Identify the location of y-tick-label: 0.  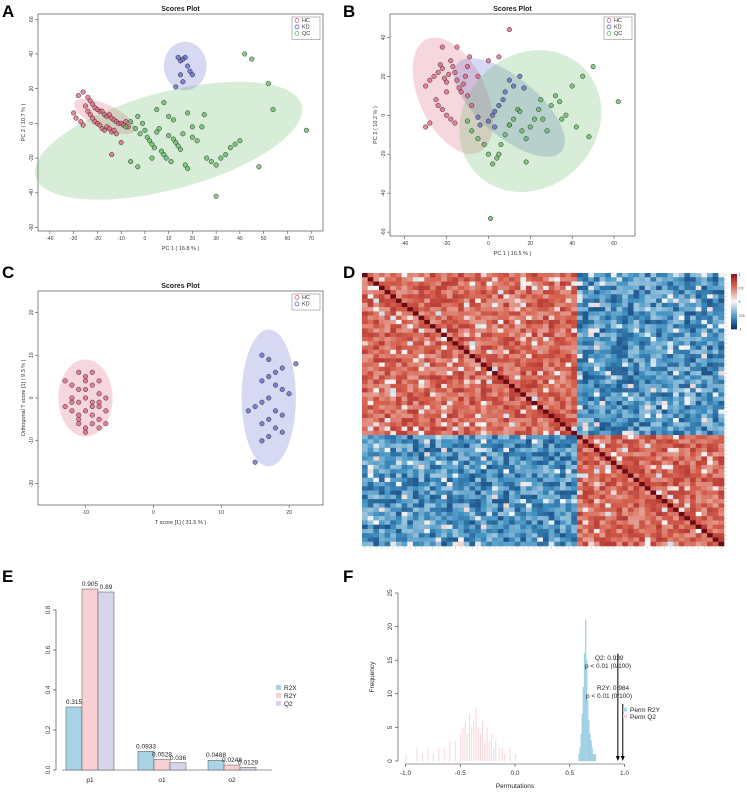
(32, 123).